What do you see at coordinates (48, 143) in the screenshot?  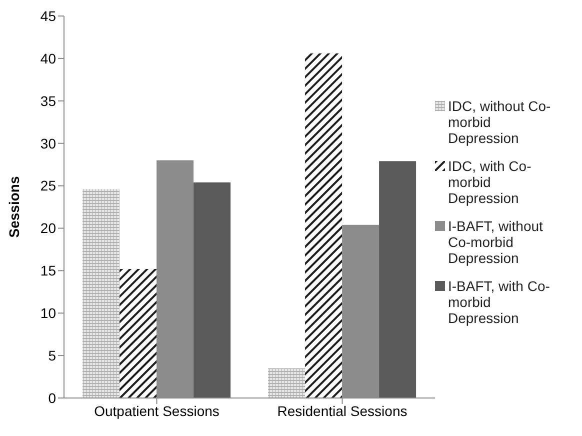 I see `y-tick-label: 30` at bounding box center [48, 143].